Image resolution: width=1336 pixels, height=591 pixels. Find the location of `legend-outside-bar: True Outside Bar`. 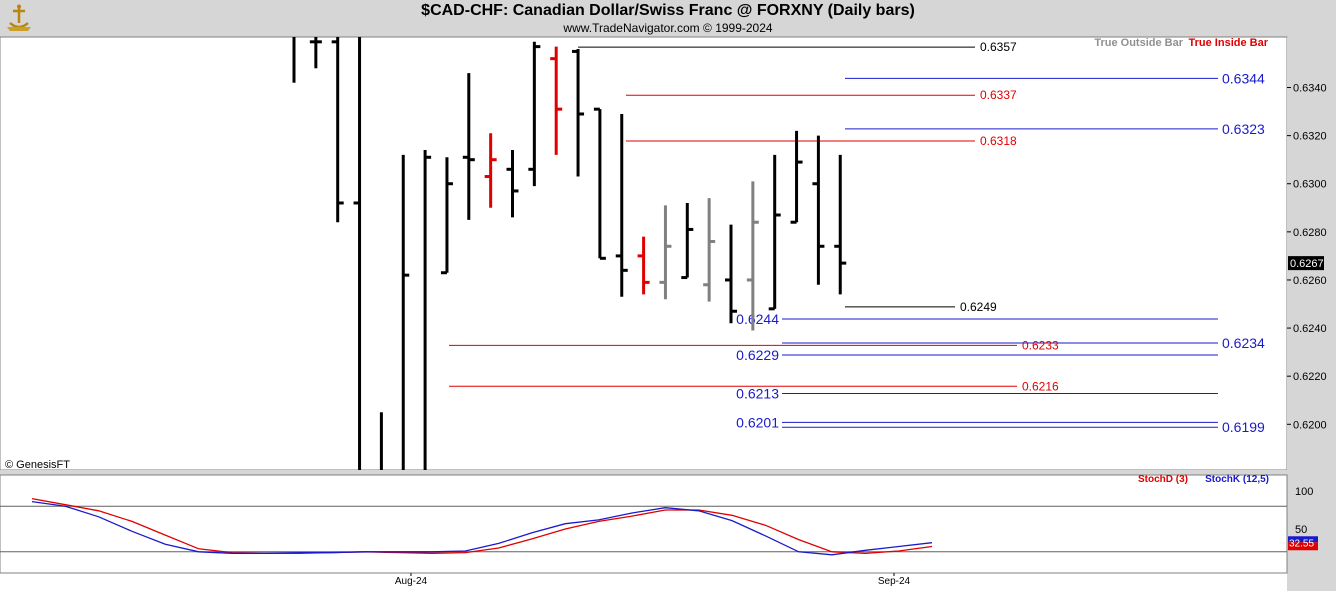

legend-outside-bar: True Outside Bar is located at coordinates (1138, 43).